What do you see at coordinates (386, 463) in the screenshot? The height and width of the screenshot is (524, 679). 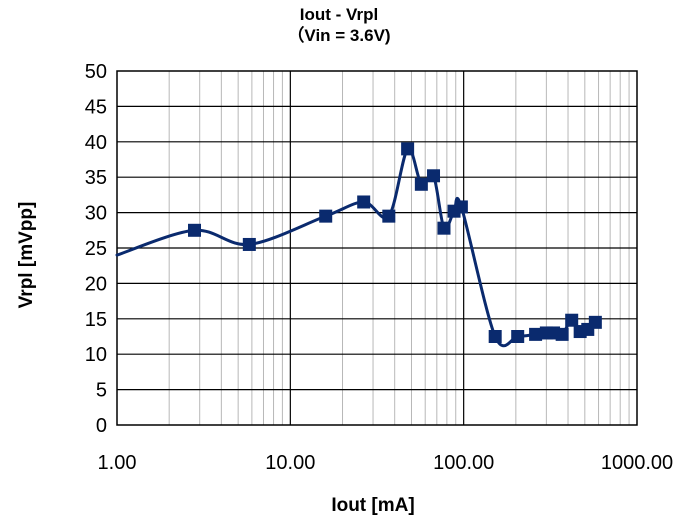 I see `x-tick-labels: 1.00 10.00 100.00 1000.00` at bounding box center [386, 463].